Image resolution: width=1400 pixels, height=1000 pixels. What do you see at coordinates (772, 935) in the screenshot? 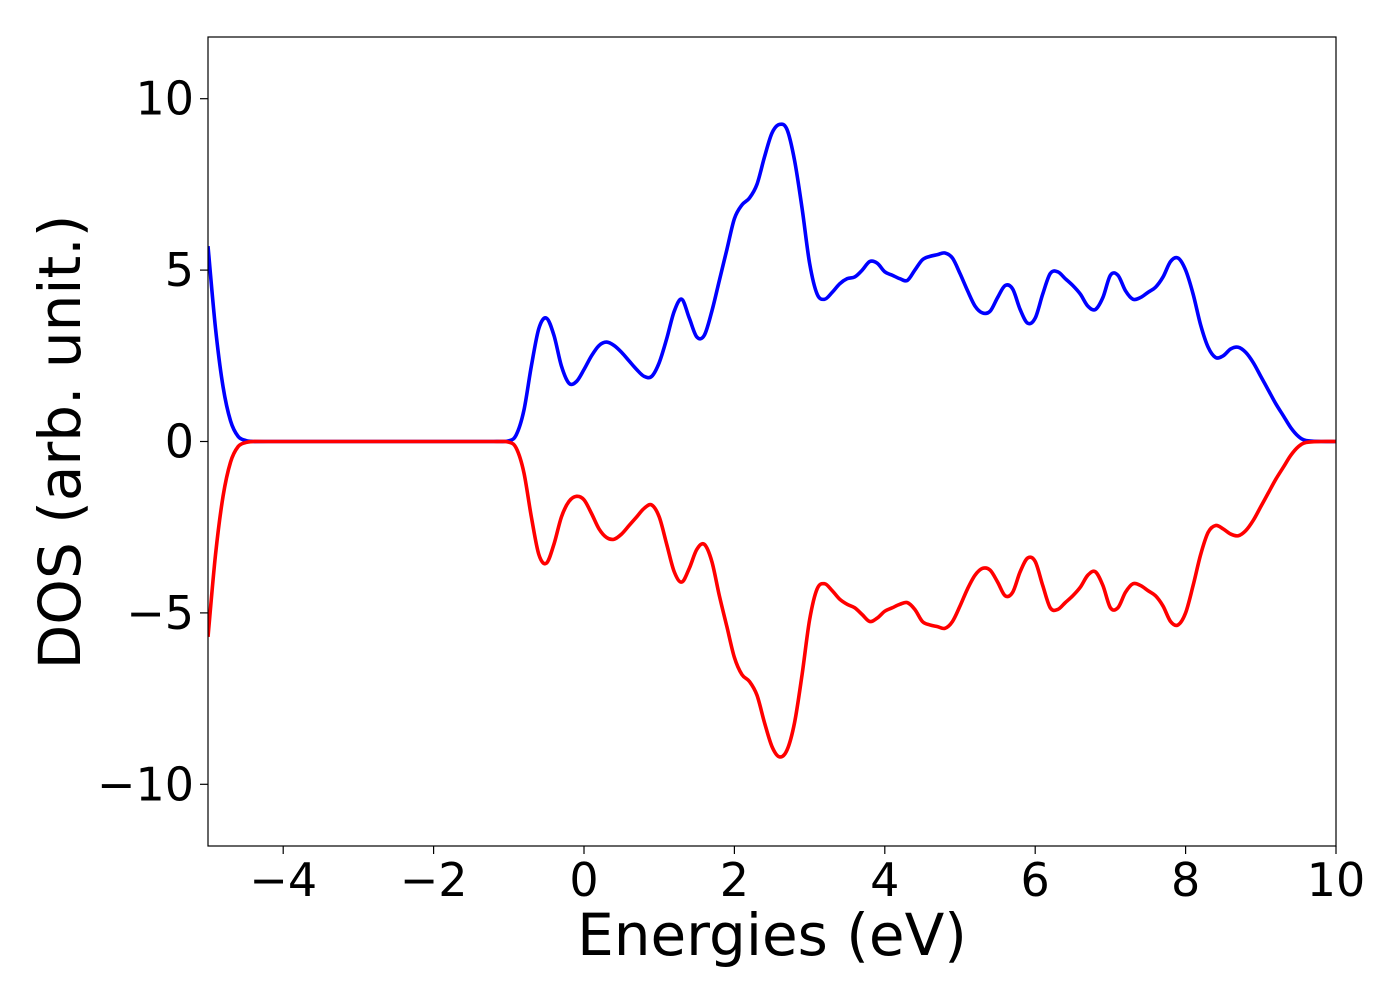
I see `x-axis-label: Energies (eV)` at bounding box center [772, 935].